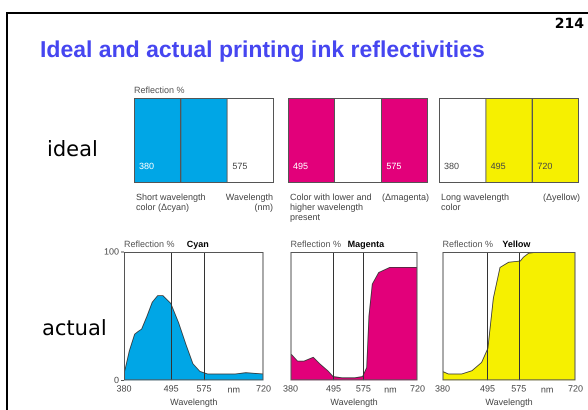 The image size is (588, 410). Describe the element at coordinates (475, 202) in the screenshot. I see `text: Long wavelength color` at that location.